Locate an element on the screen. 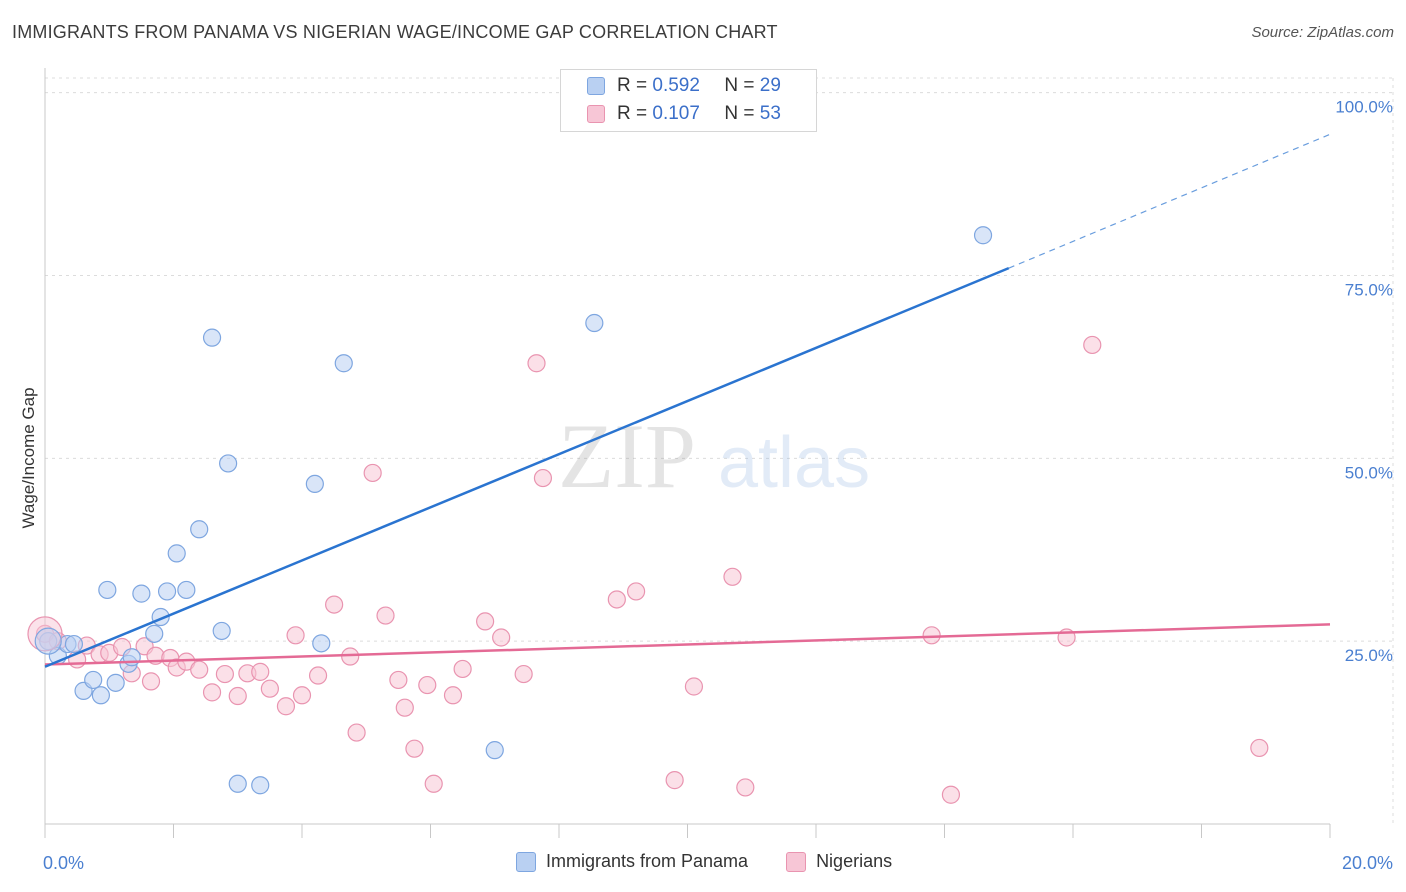  legend-label: Immigrants from Panama is located at coordinates (647, 861).